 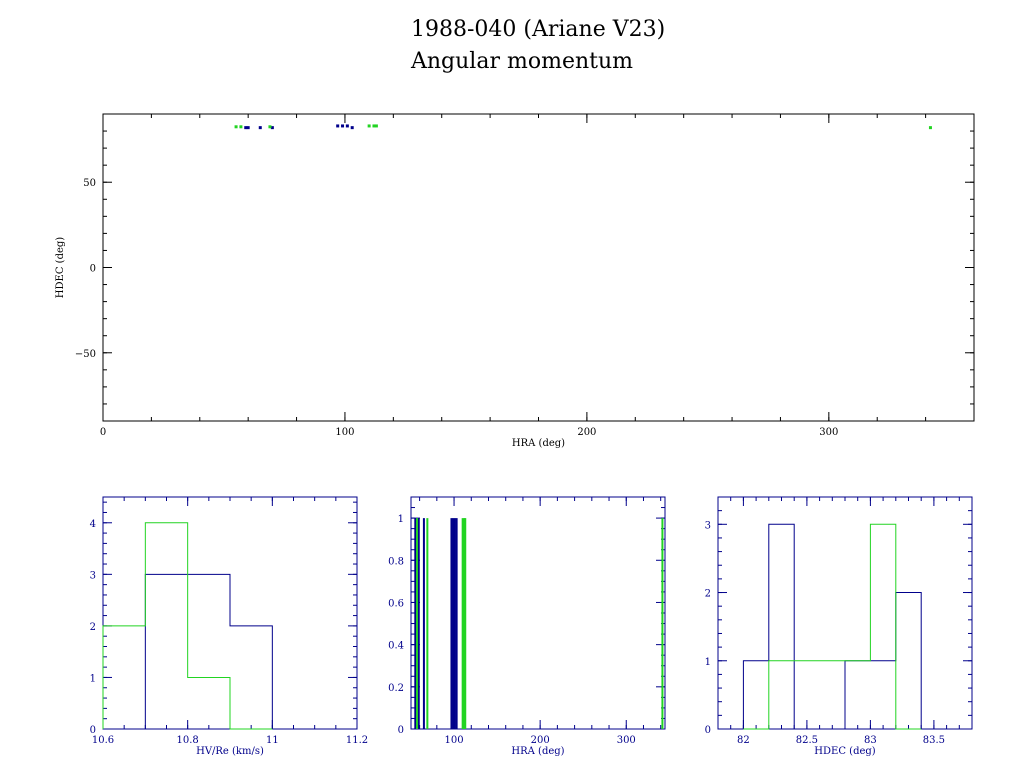 I want to click on x-tick-label: 10.8, so click(x=188, y=740).